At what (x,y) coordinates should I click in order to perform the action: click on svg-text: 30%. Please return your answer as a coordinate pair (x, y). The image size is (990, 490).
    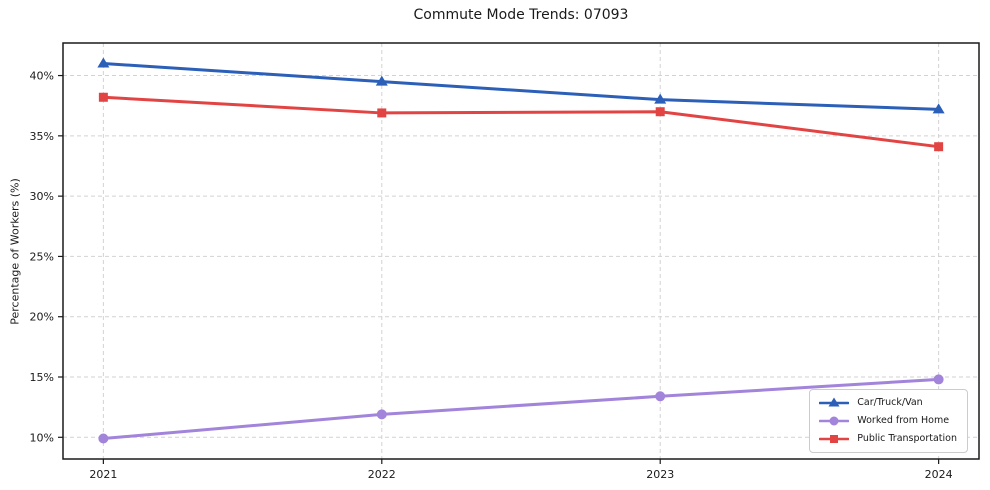
    Looking at the image, I should click on (42, 196).